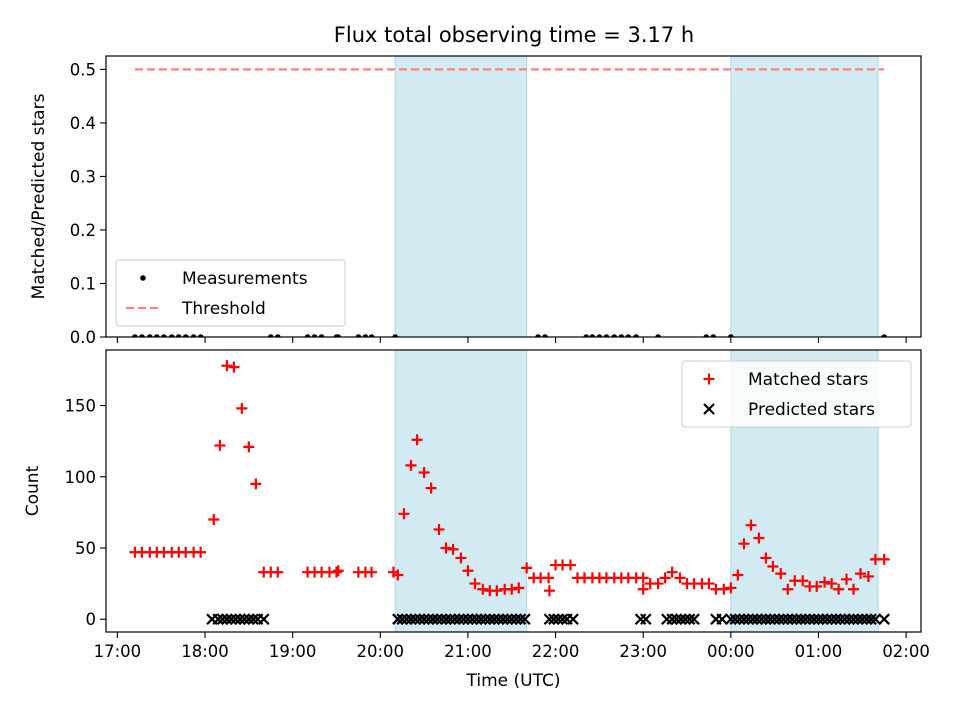  Describe the element at coordinates (731, 651) in the screenshot. I see `x-tick-label: 00:00` at that location.